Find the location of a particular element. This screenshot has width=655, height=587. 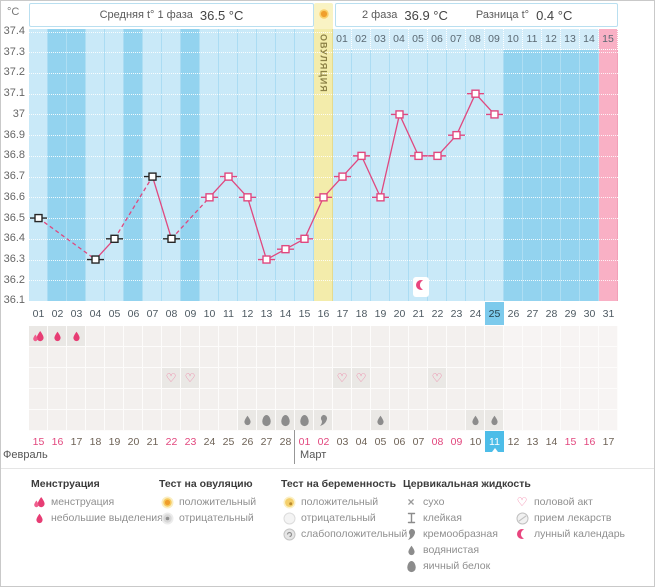

date-cell: 22 is located at coordinates (171, 441).